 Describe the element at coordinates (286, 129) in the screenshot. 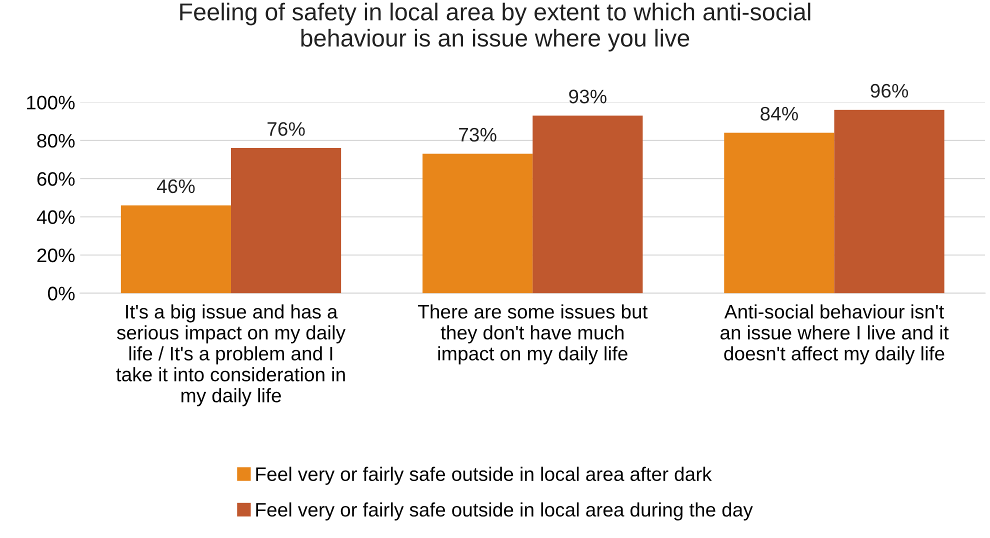

I see `data-label: 76%` at that location.